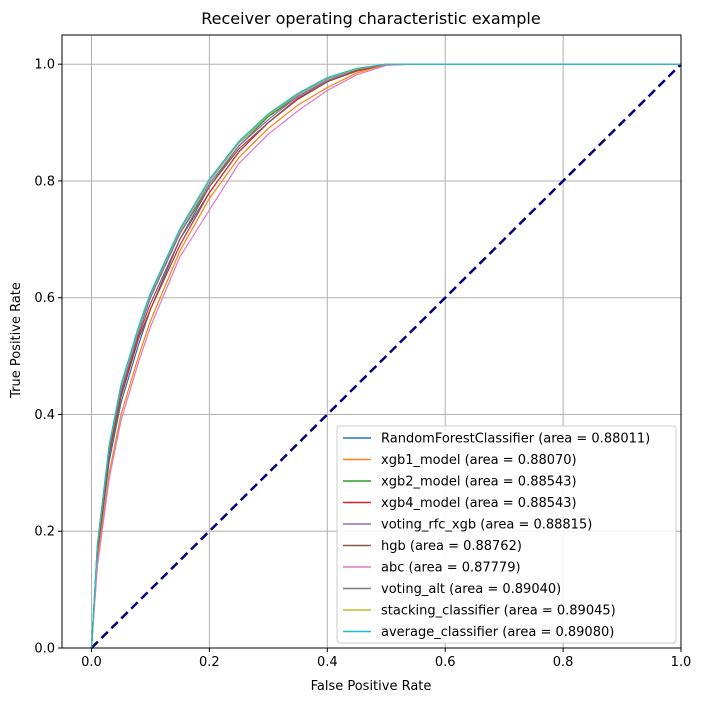 The image size is (702, 701). I want to click on legend-entry: xgb2_model (area = 0.88543), so click(479, 482).